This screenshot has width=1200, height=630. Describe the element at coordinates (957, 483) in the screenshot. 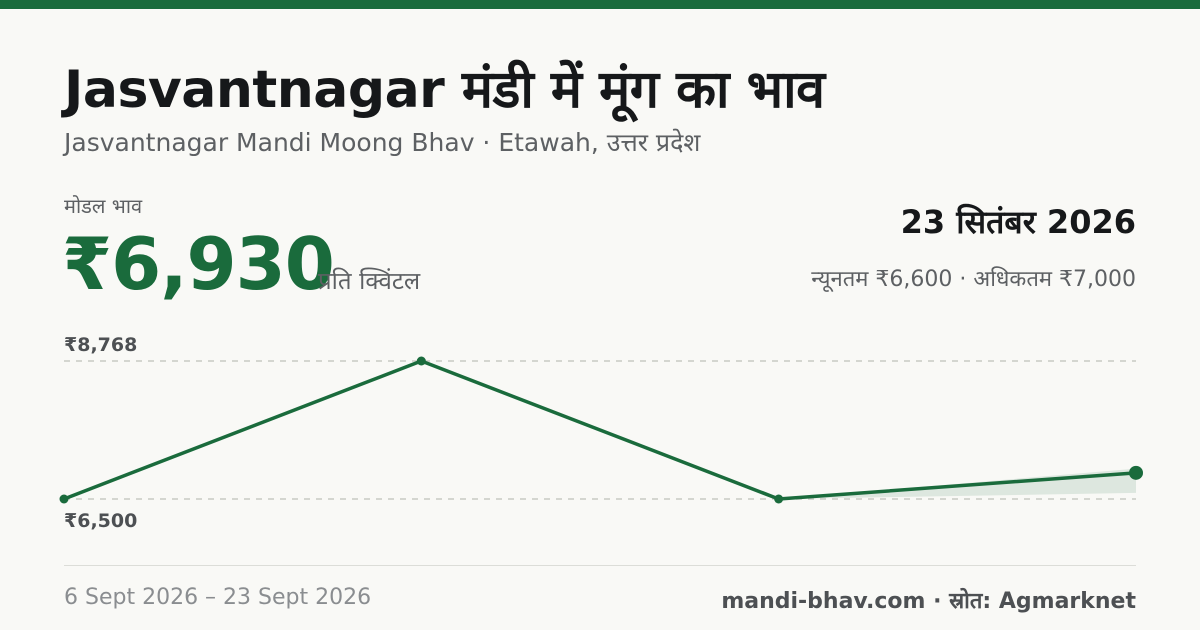

I see `min-max-band` at that location.